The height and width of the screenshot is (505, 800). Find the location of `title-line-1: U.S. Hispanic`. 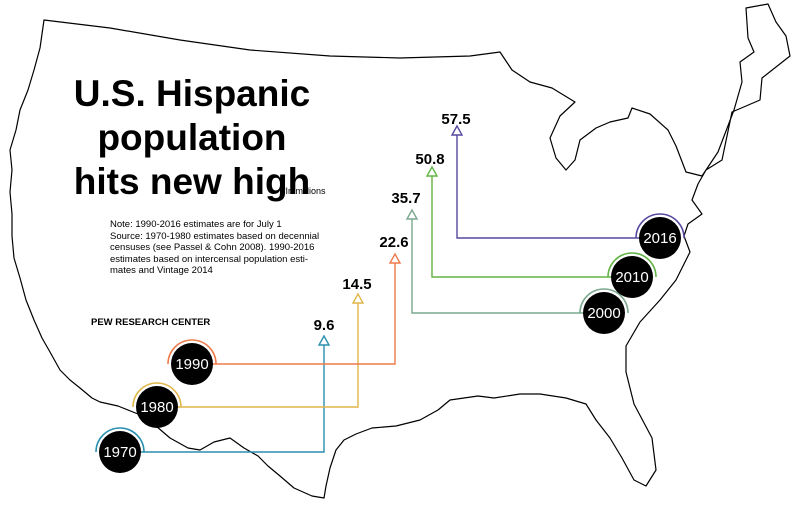

title-line-1: U.S. Hispanic is located at coordinates (192, 93).